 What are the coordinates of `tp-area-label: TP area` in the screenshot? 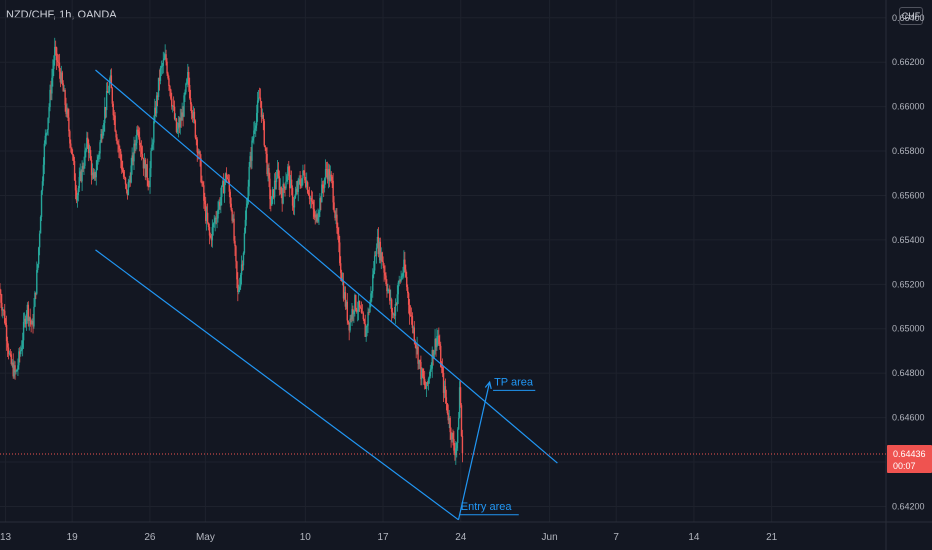 It's located at (514, 382).